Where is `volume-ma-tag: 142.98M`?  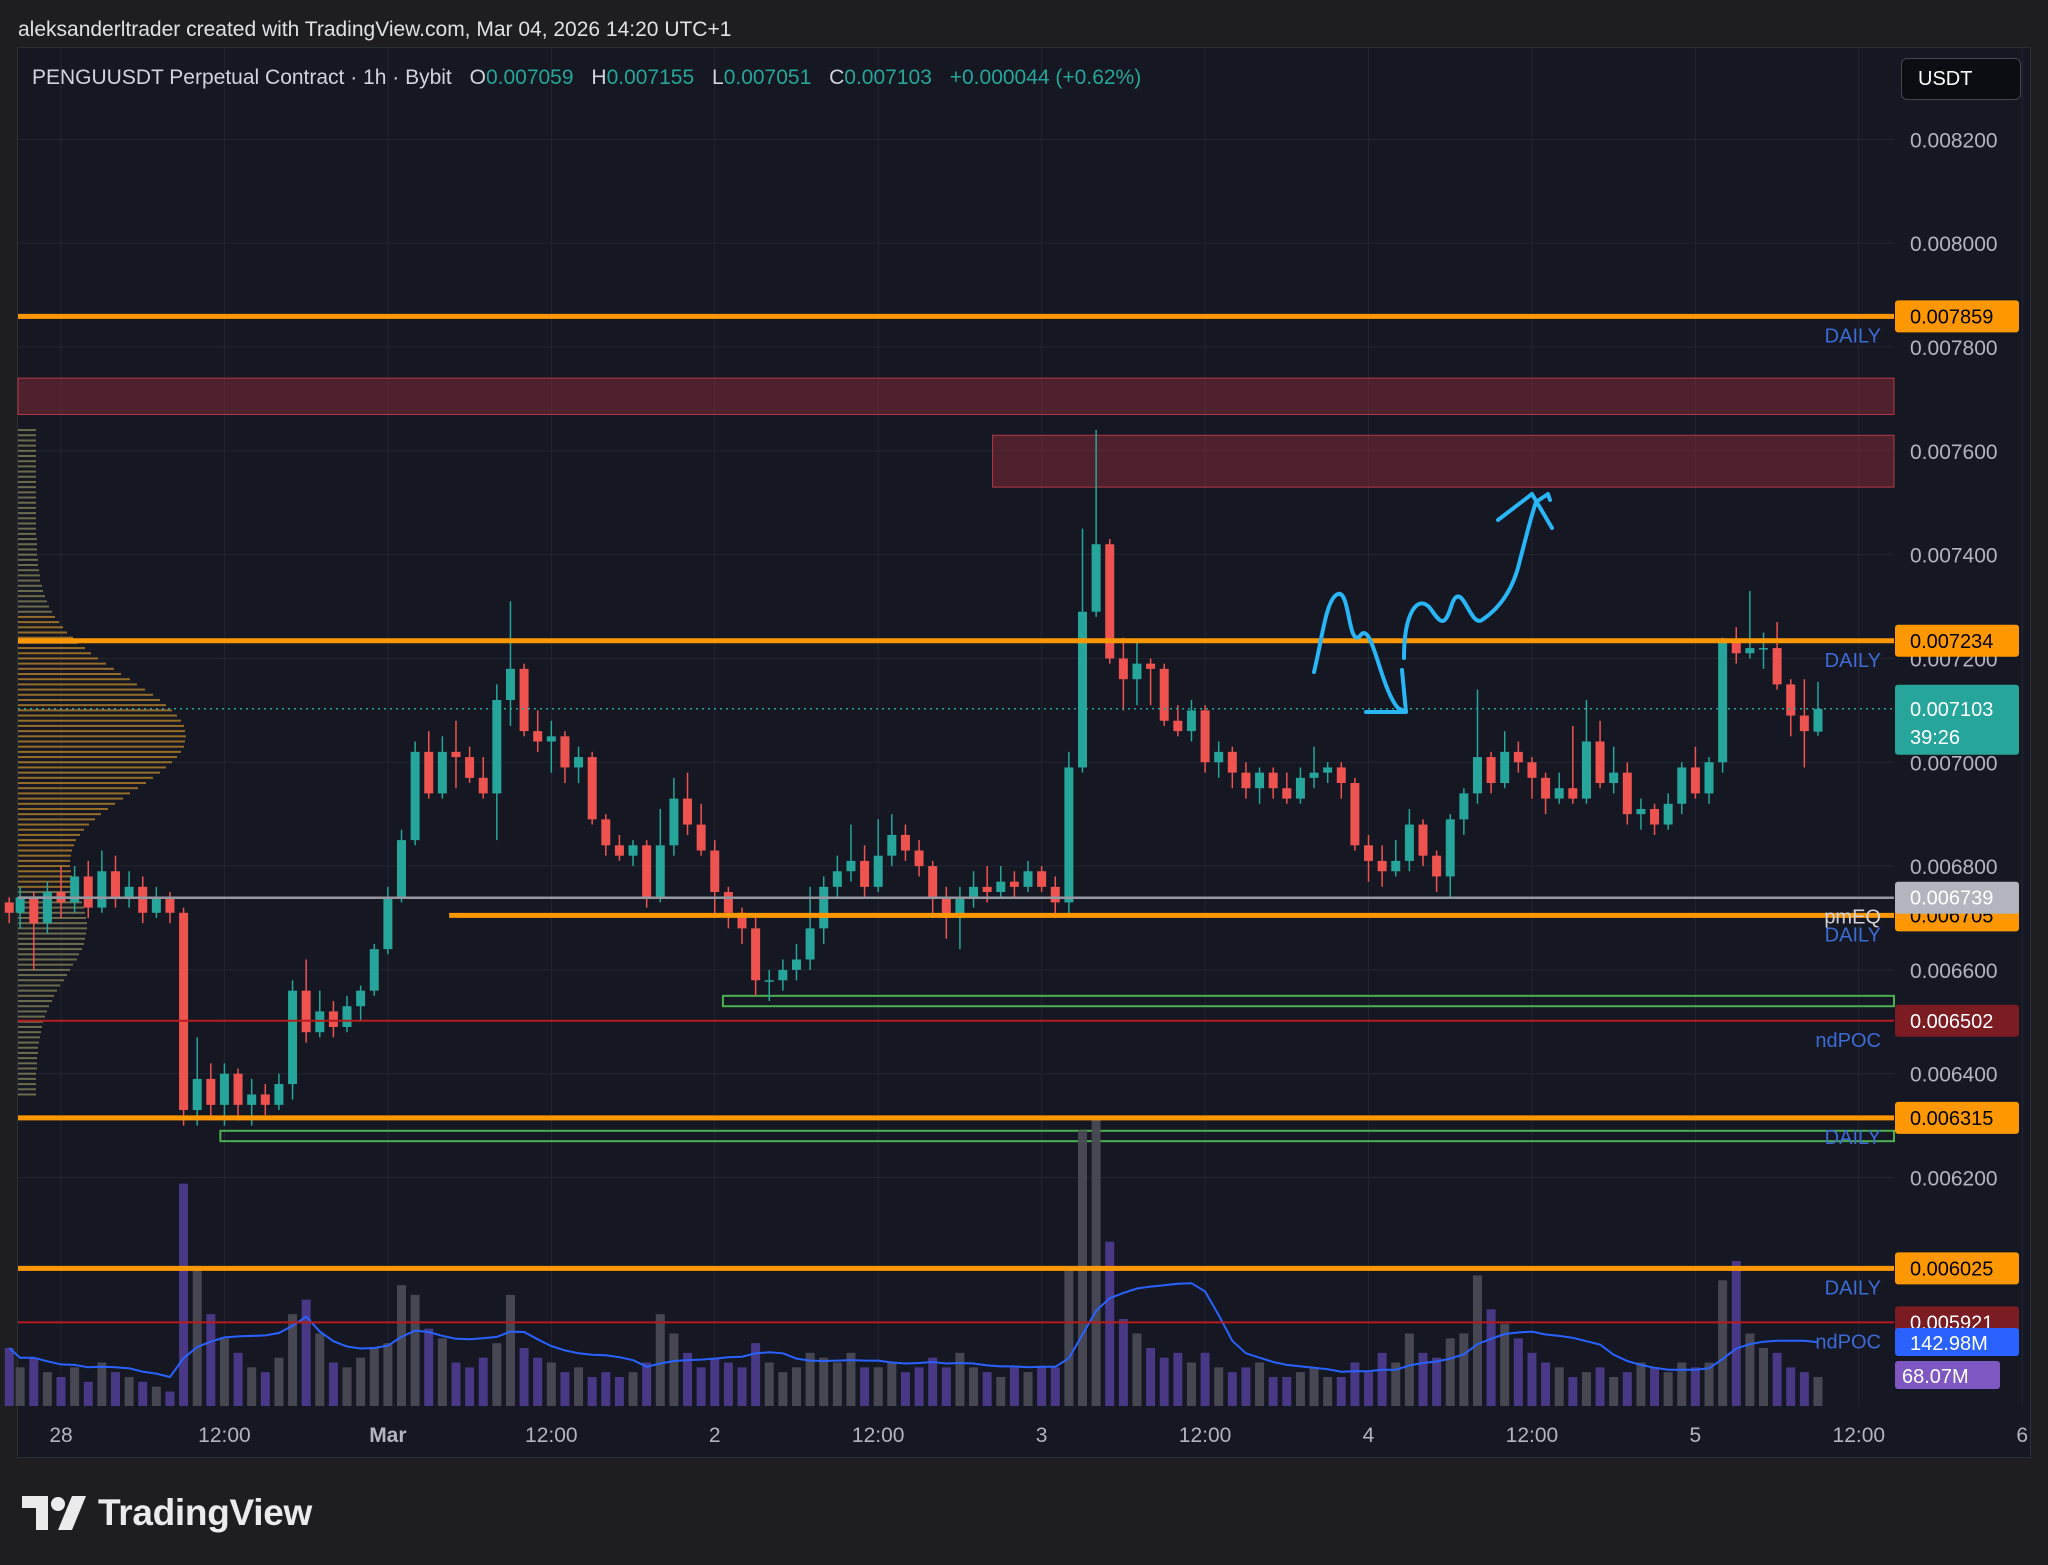 volume-ma-tag: 142.98M is located at coordinates (1949, 1344).